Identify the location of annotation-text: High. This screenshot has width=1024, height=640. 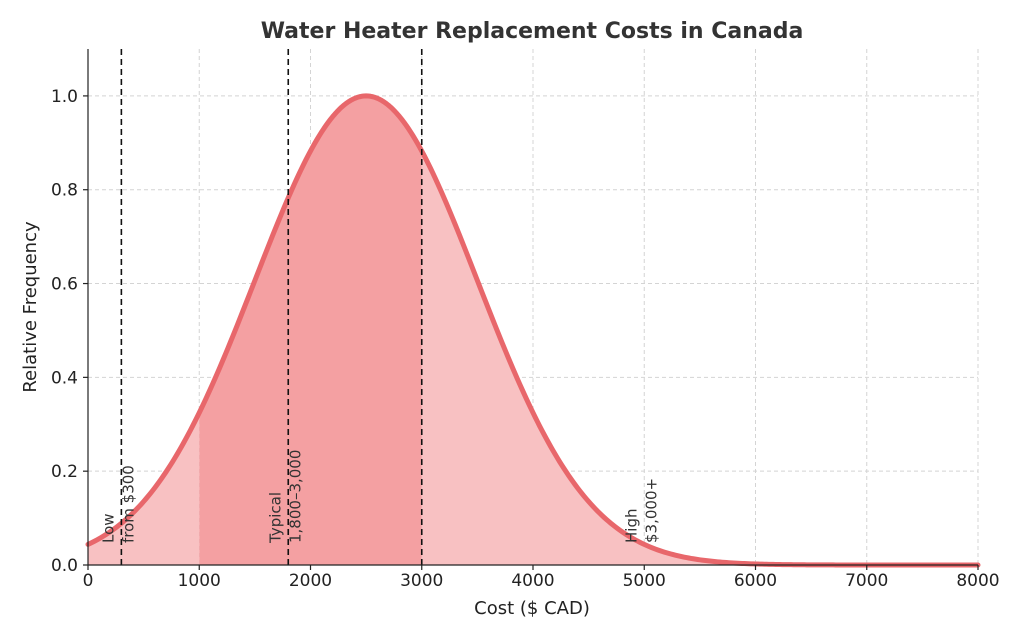
(631, 526).